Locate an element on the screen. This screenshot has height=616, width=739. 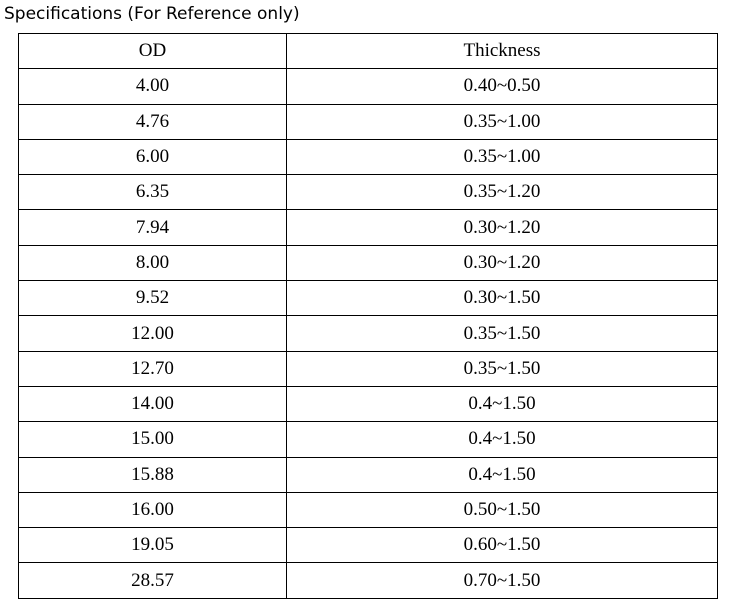
table-cell: 4.00 is located at coordinates (152, 86).